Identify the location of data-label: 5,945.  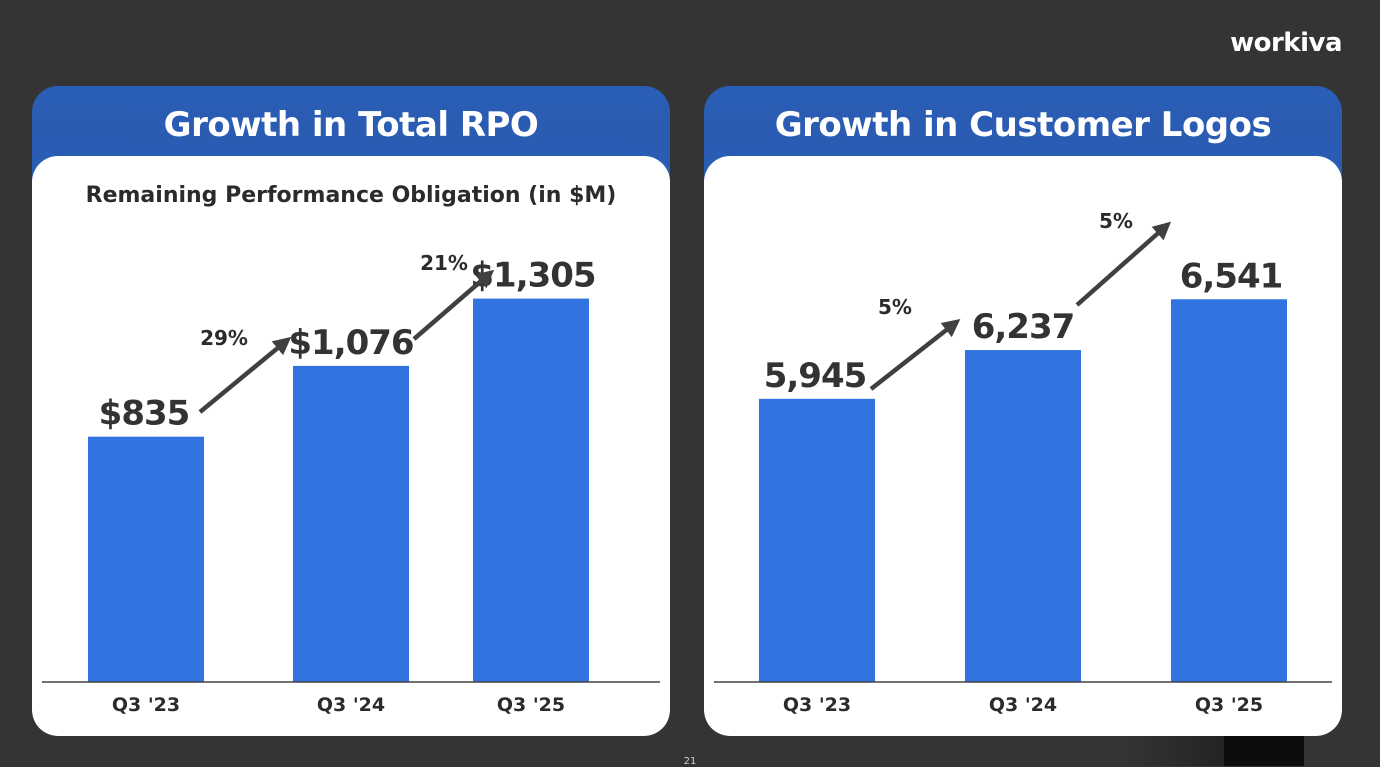
(815, 376).